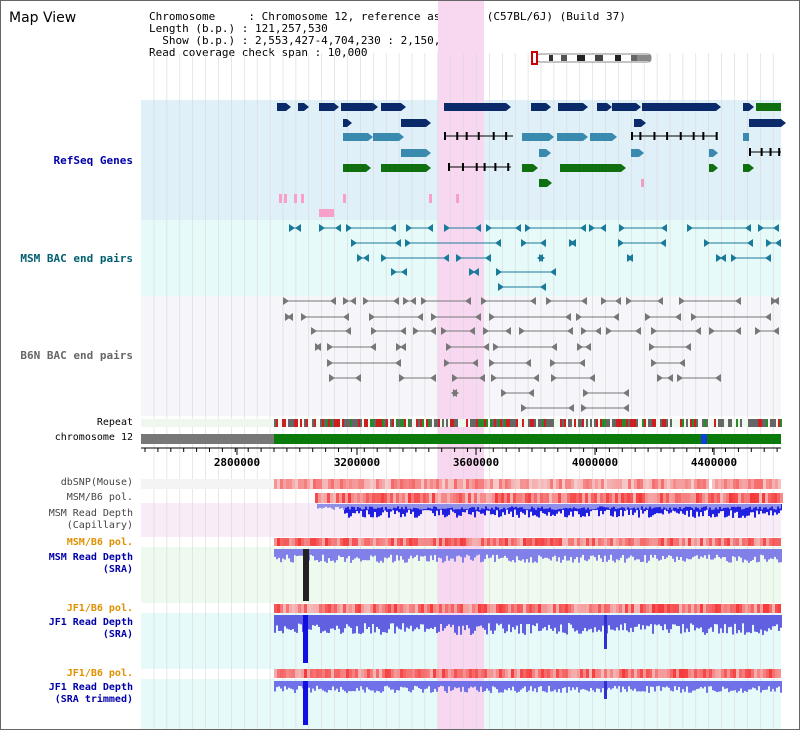 The width and height of the screenshot is (800, 730). I want to click on gene-strand-arrow, so click(623, 168).